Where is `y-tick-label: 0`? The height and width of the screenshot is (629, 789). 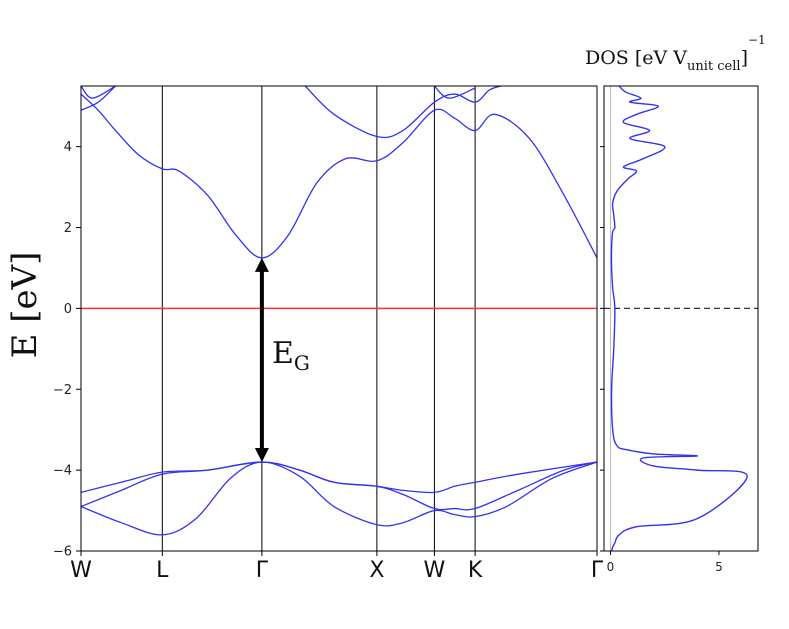
y-tick-label: 0 is located at coordinates (68, 309).